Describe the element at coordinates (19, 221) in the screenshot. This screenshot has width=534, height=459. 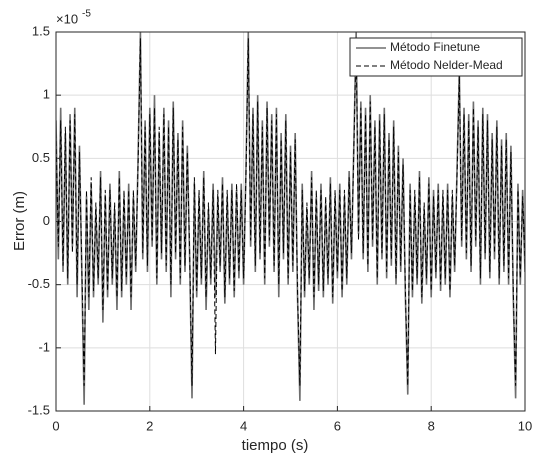
I see `y-axis-label: Error (m)` at that location.